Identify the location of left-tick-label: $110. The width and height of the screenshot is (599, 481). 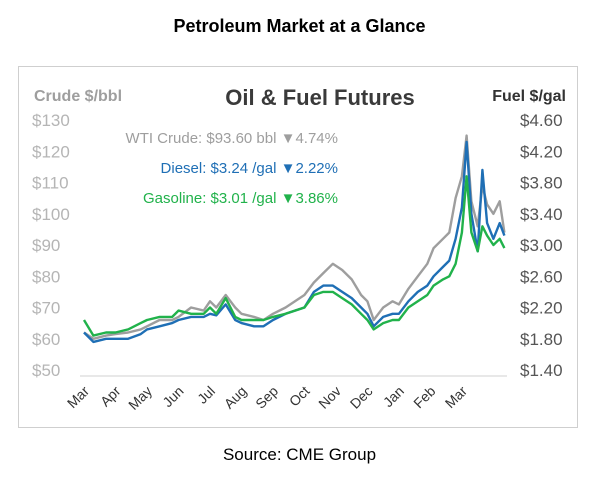
(50, 183).